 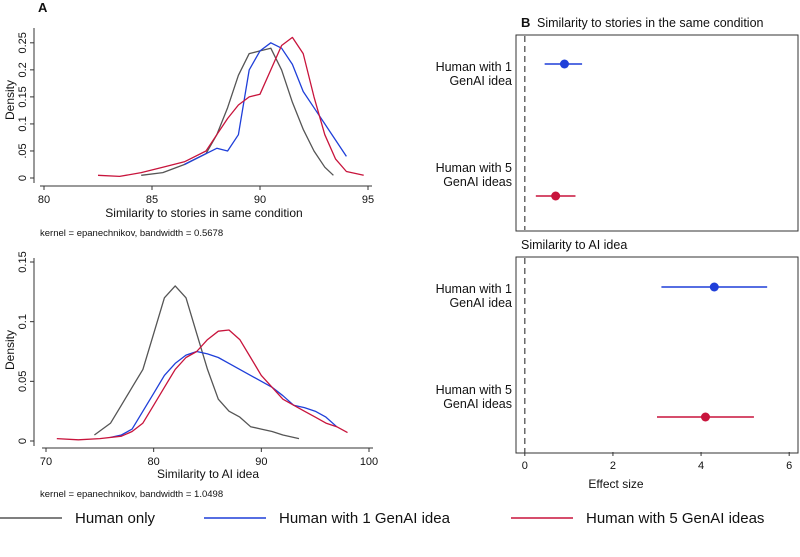 I want to click on x-tick-label-bottom: 90, so click(x=261, y=462).